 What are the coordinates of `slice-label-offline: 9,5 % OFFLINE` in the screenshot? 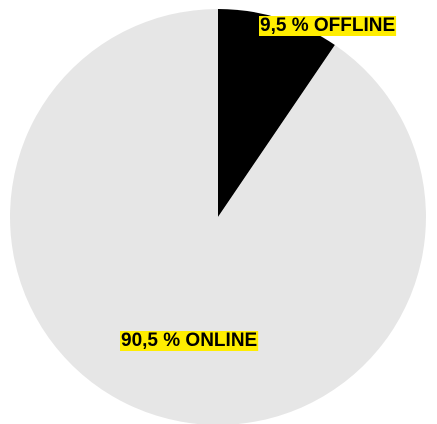 It's located at (327, 25).